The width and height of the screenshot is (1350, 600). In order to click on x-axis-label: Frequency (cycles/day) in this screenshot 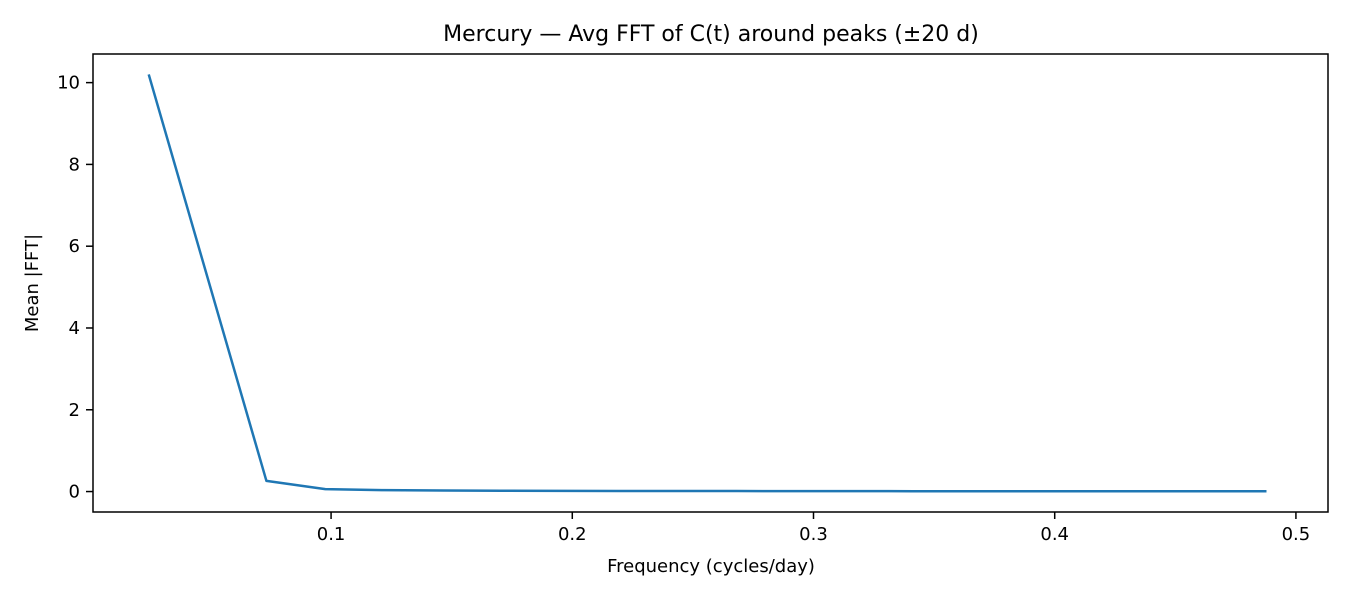, I will do `click(711, 566)`.